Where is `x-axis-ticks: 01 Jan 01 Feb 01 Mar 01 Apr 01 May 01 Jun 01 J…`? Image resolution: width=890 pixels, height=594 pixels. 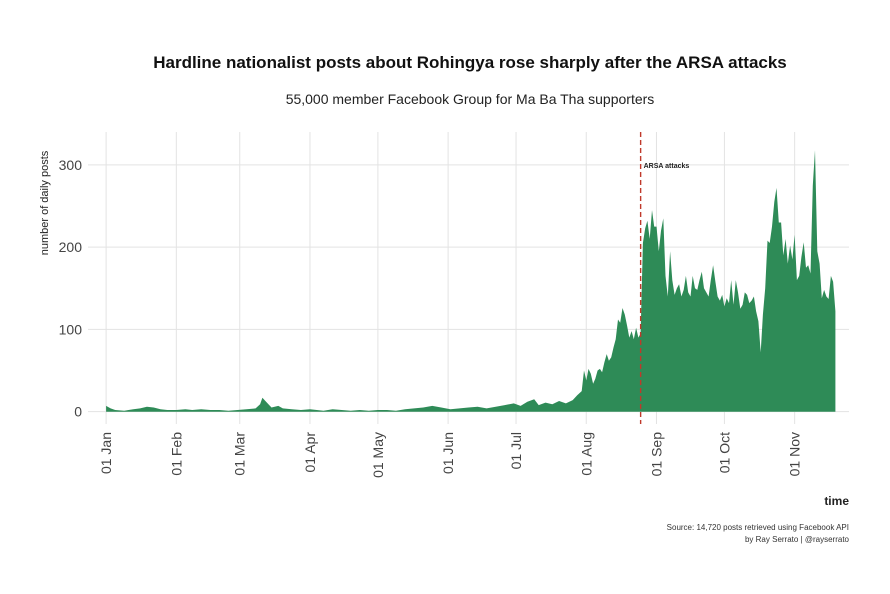
x-axis-ticks: 01 Jan 01 Feb 01 Mar 01 Apr 01 May 01 Jun 01 J… is located at coordinates (450, 455).